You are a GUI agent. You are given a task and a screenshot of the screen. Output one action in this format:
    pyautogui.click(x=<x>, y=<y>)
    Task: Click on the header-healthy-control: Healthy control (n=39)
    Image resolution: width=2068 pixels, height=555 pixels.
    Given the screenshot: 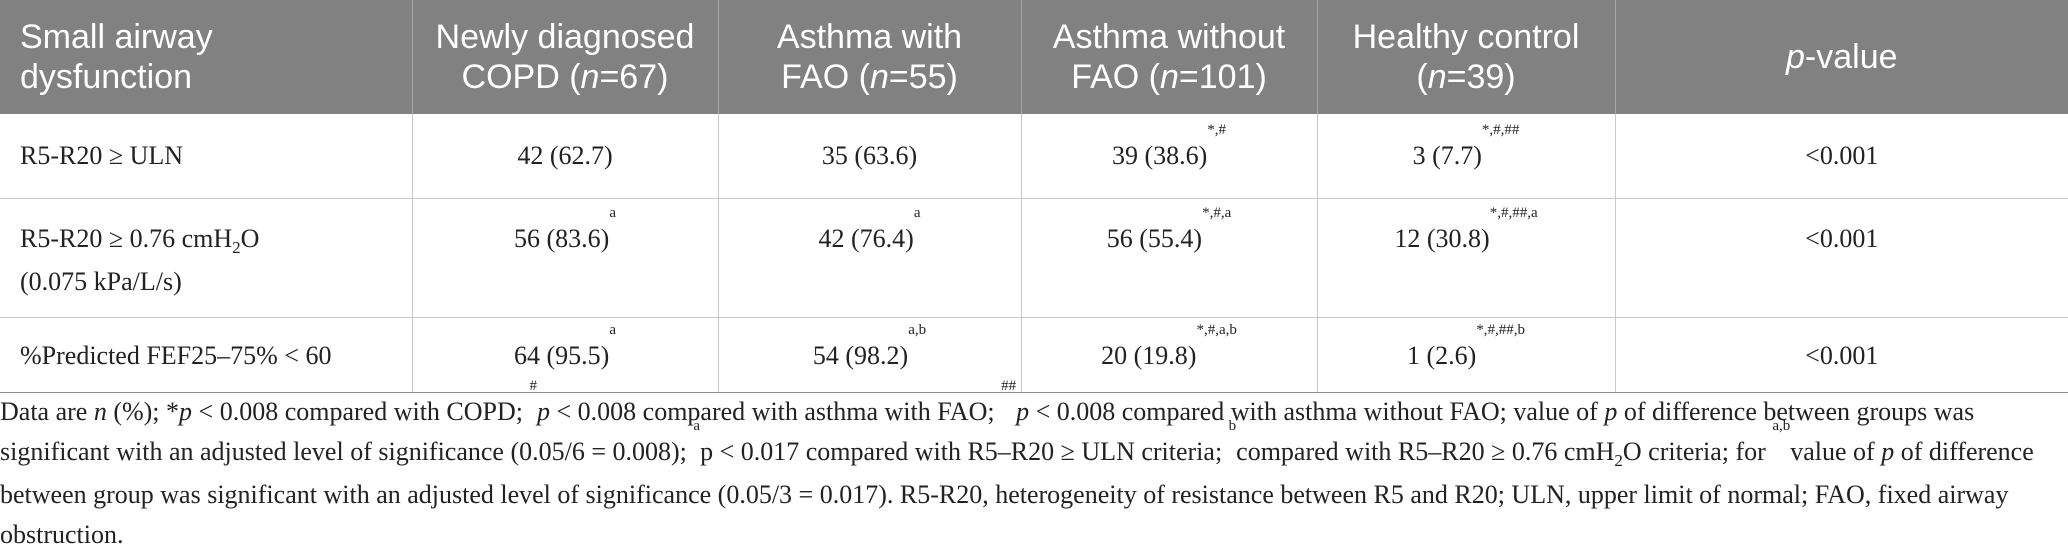 What is the action you would take?
    pyautogui.click(x=1465, y=57)
    